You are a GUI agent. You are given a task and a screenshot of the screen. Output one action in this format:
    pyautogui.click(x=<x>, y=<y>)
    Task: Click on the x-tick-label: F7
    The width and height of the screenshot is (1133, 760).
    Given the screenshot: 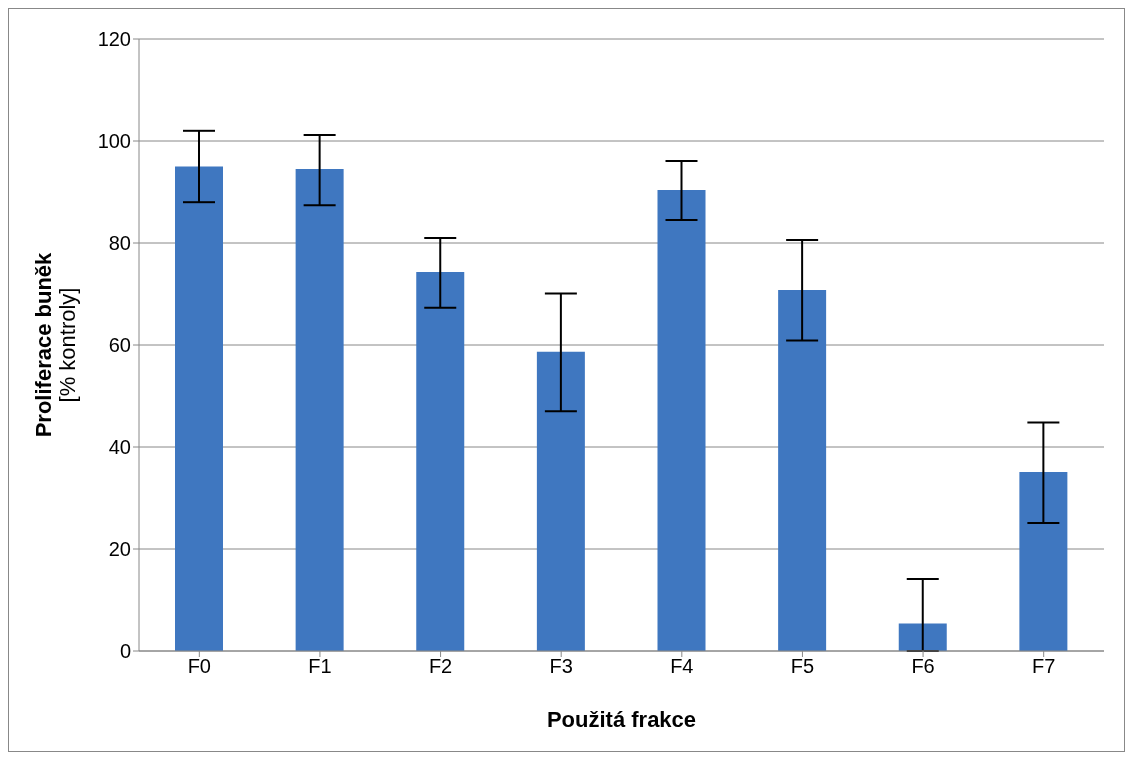 What is the action you would take?
    pyautogui.click(x=1044, y=666)
    